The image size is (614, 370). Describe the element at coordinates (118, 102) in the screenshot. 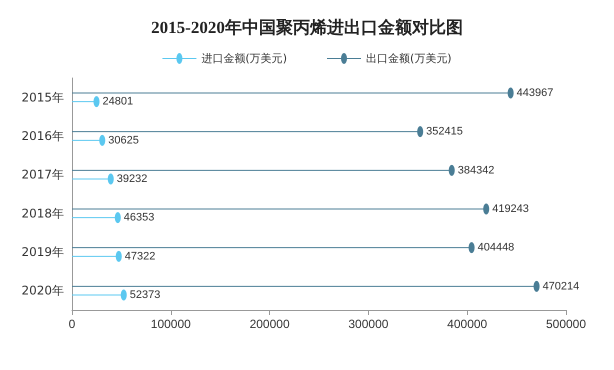

I see `data-label: 24801` at that location.